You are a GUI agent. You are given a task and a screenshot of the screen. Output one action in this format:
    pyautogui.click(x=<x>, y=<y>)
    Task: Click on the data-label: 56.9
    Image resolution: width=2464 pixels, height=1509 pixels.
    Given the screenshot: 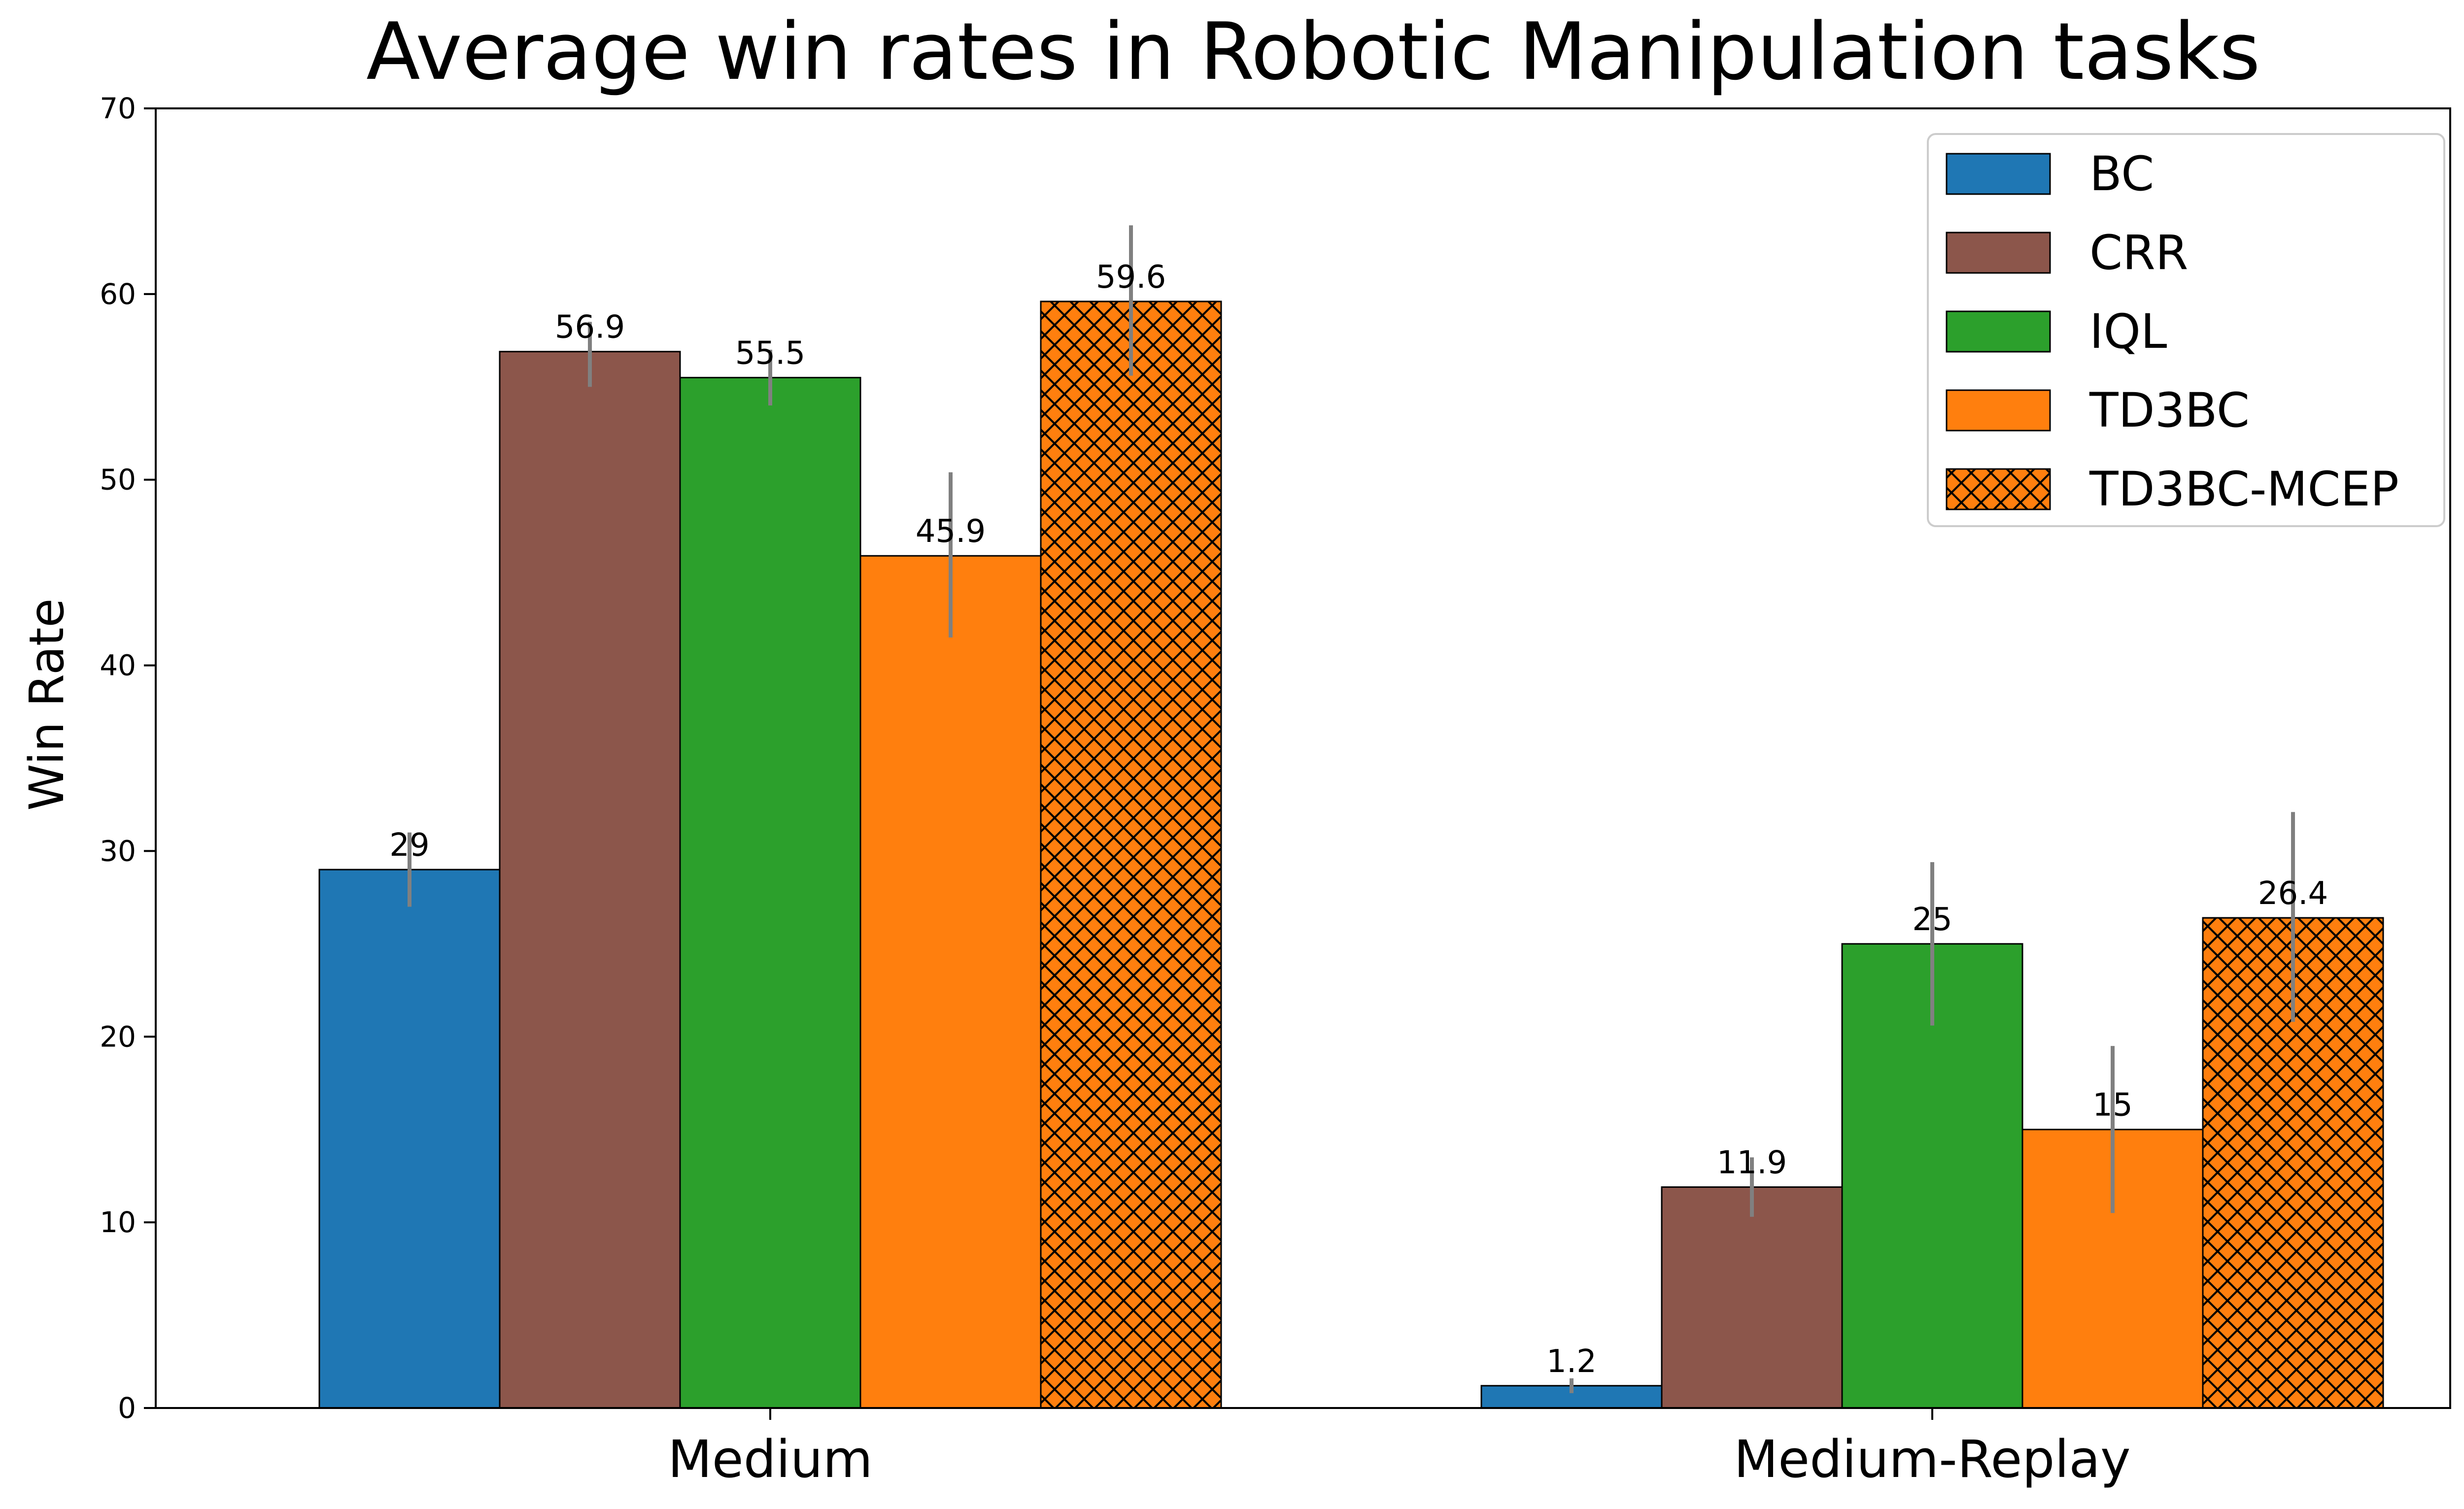 What is the action you would take?
    pyautogui.click(x=590, y=327)
    